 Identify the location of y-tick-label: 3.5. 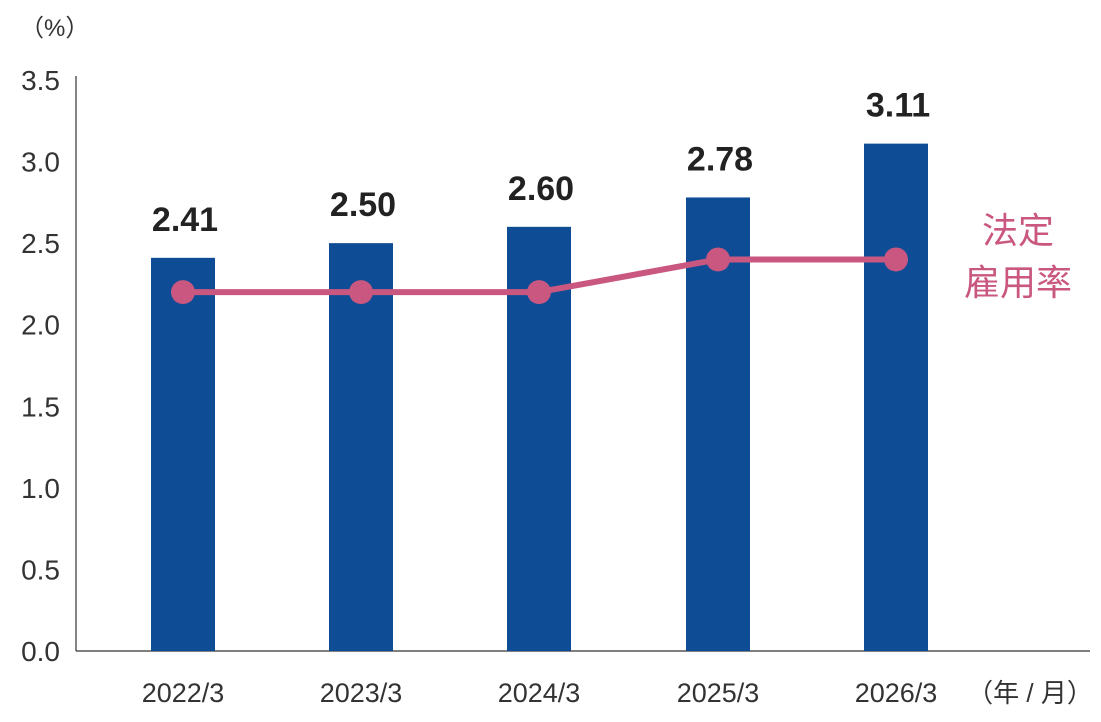
(40, 80).